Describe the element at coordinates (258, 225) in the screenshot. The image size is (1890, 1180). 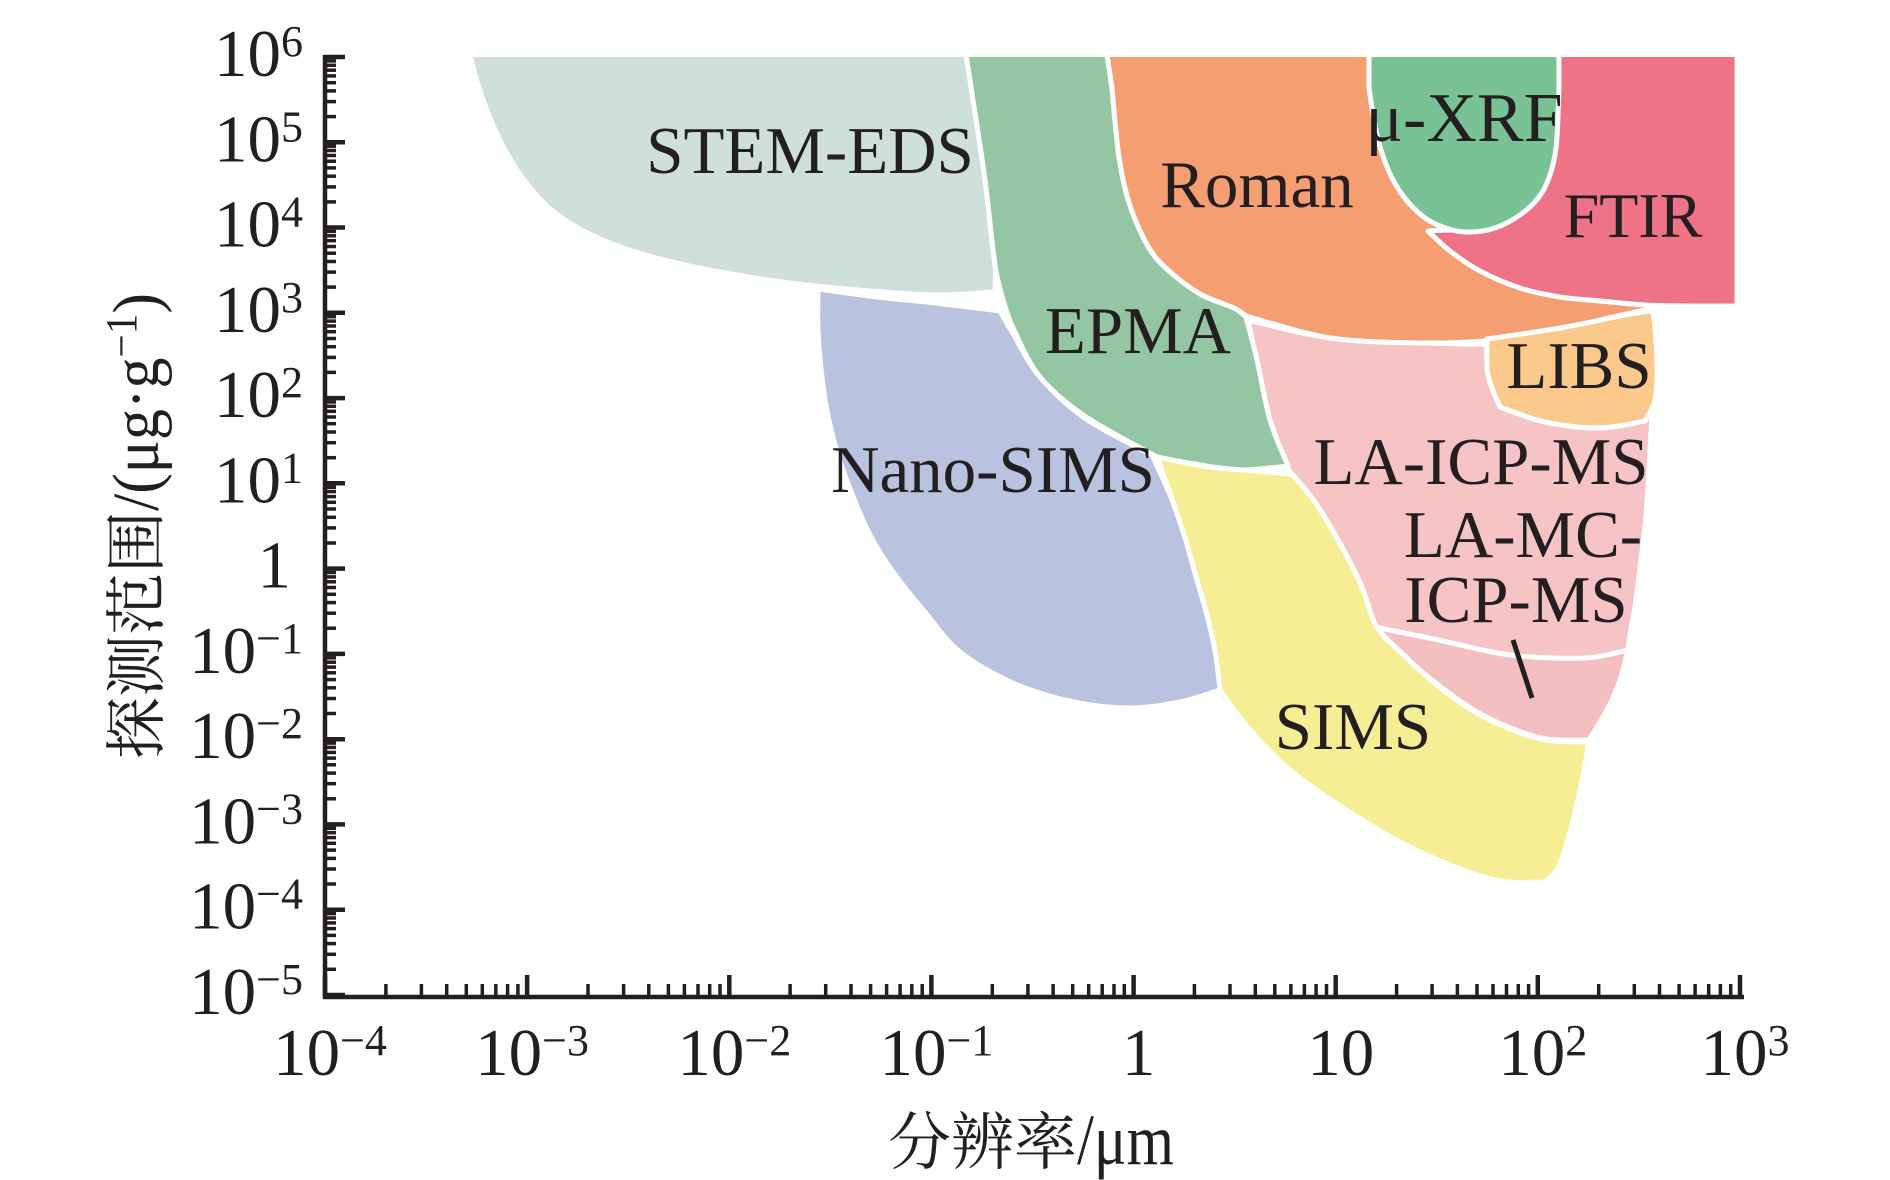
I see `svg-text: 10⁴` at that location.